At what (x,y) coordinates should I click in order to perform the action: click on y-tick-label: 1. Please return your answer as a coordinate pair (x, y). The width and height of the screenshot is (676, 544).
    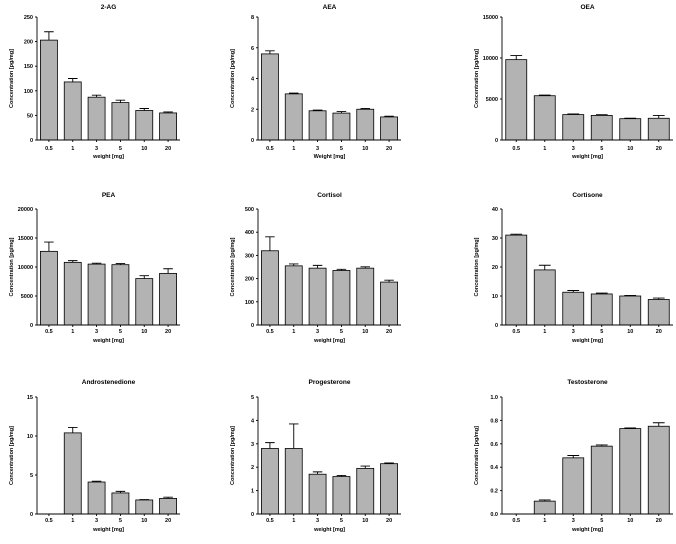
    Looking at the image, I should click on (252, 492).